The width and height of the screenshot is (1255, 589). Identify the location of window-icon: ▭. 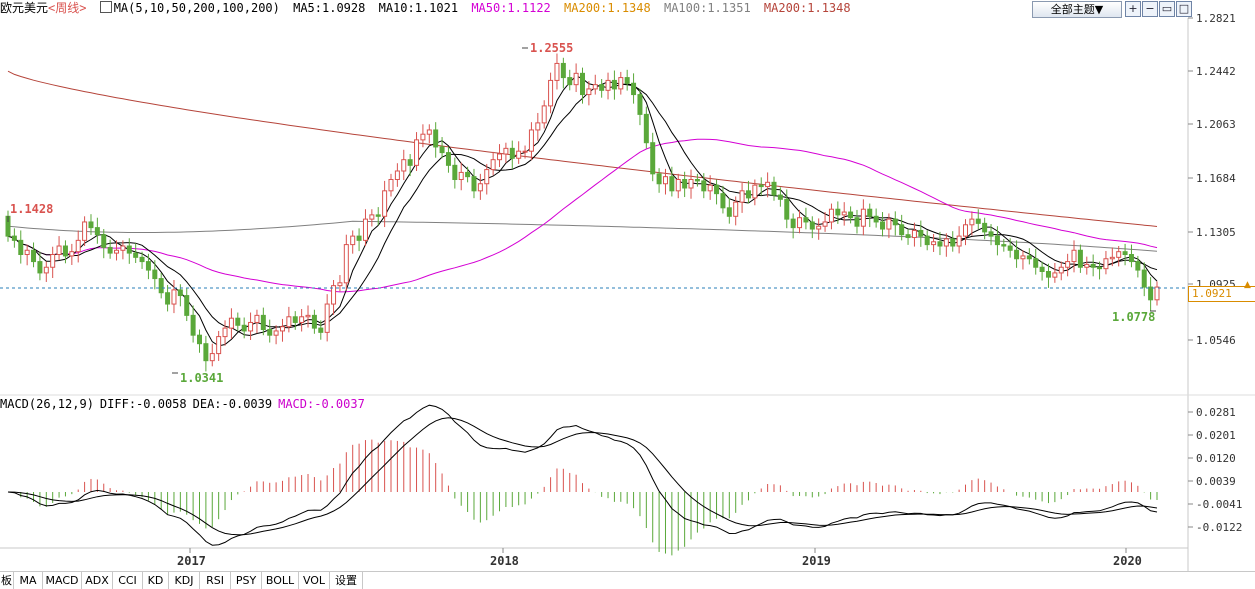
(1167, 9).